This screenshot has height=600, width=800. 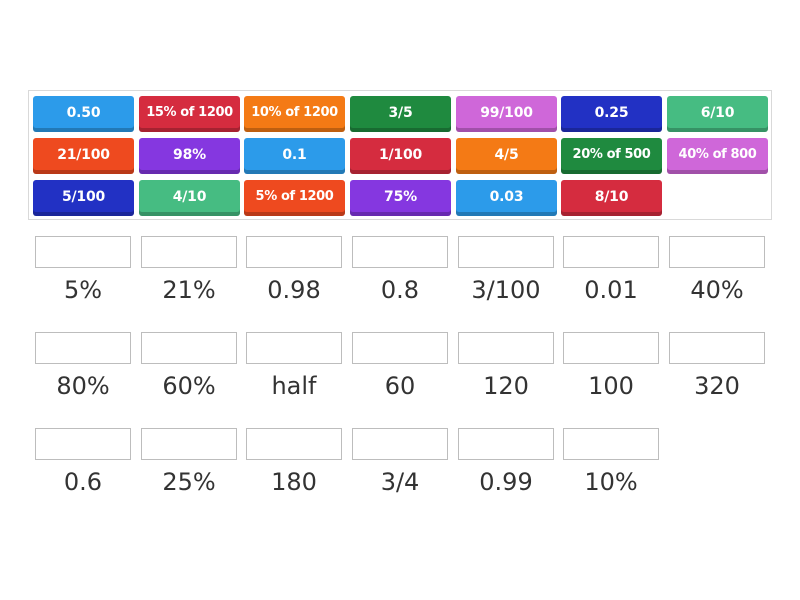 I want to click on target-label: 0.98, so click(x=294, y=290).